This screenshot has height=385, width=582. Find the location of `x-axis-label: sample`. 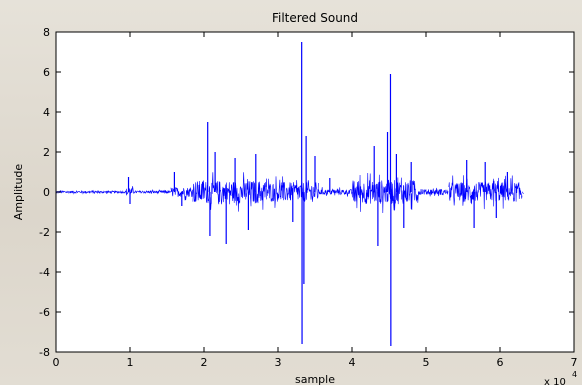

x-axis-label: sample is located at coordinates (315, 379).